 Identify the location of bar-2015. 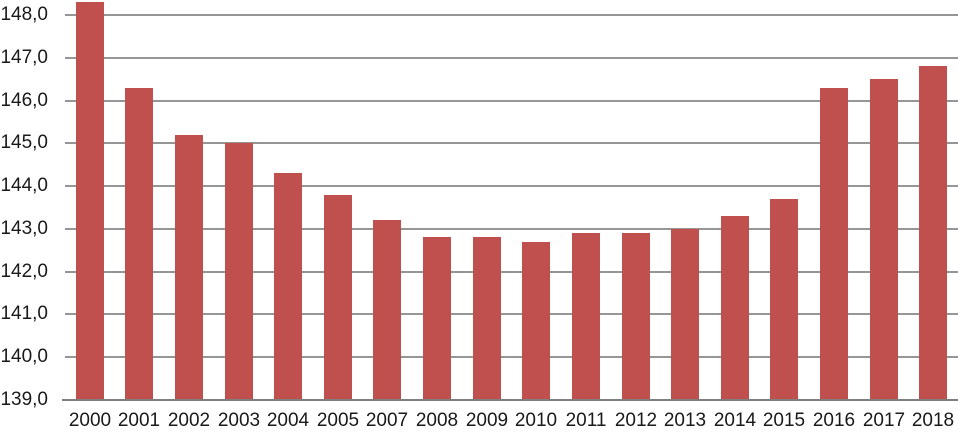
(784, 299).